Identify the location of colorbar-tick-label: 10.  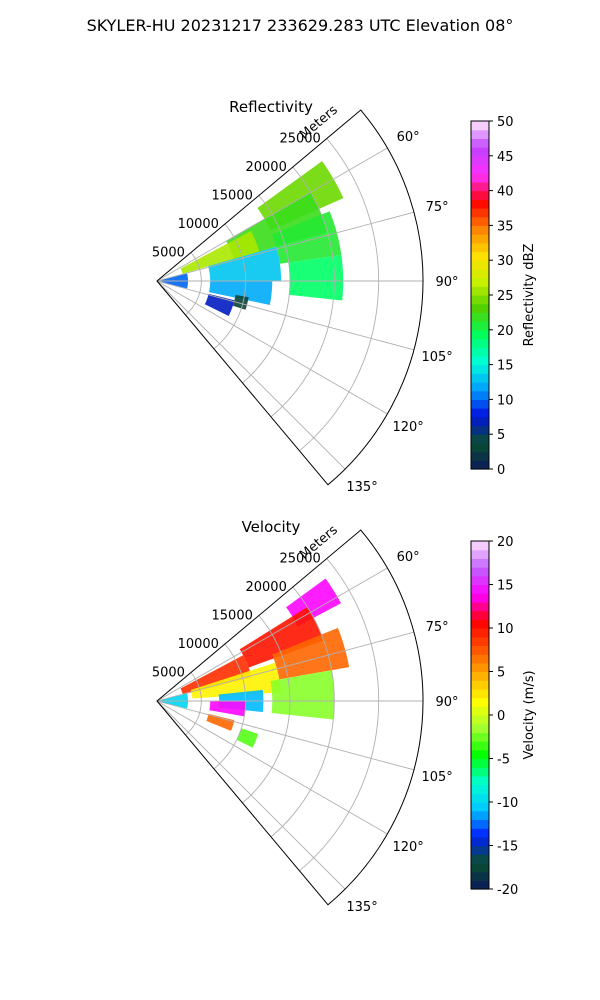
(505, 629).